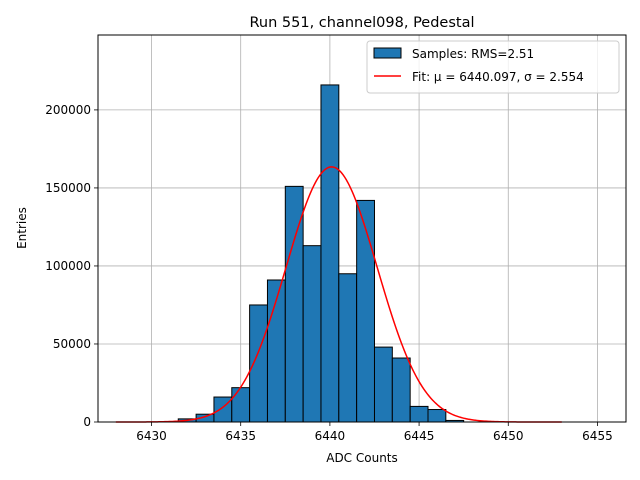  I want to click on y-tick-label: 100000, so click(68, 266).